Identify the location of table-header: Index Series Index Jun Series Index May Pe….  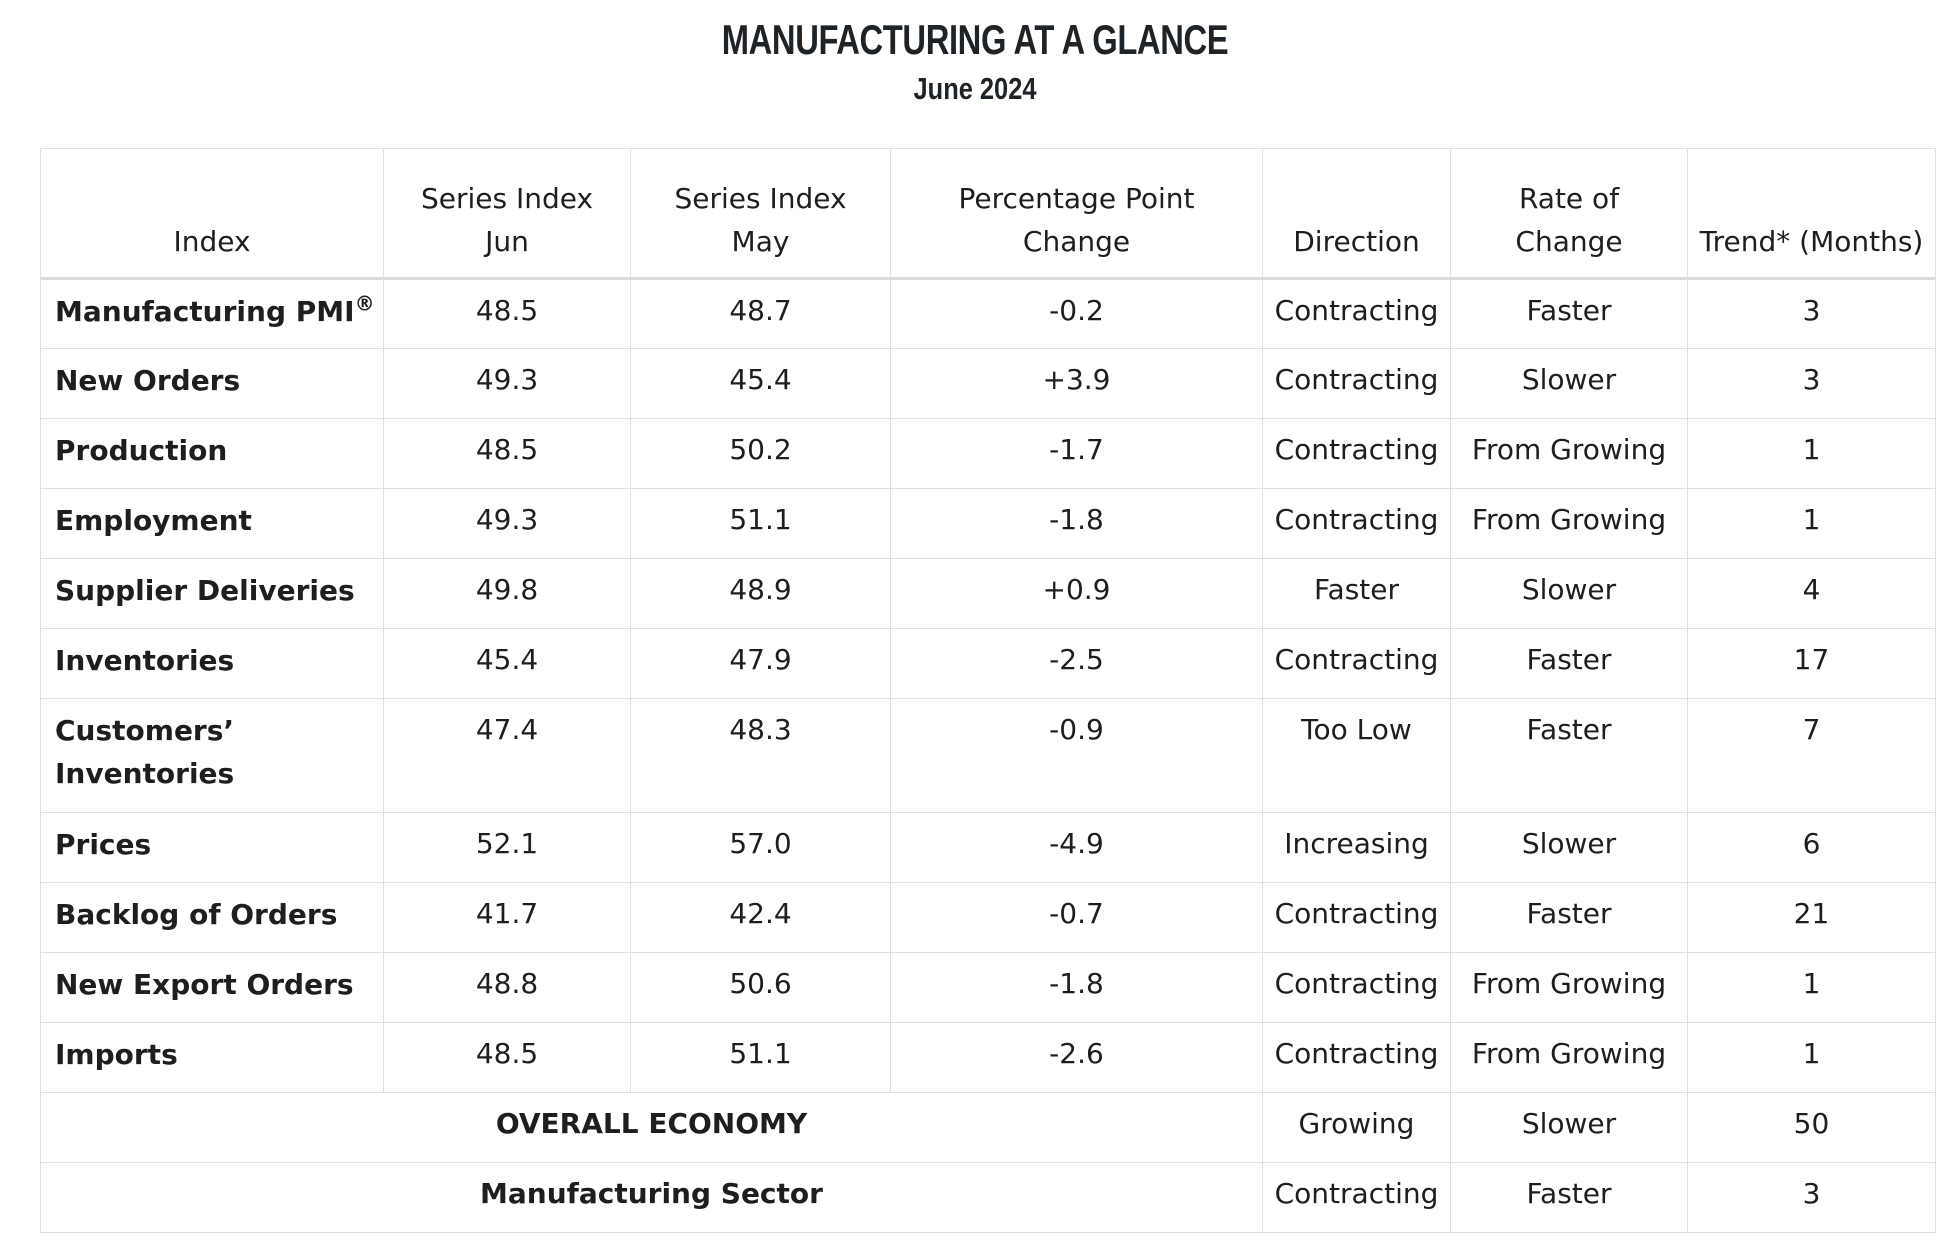
(988, 214).